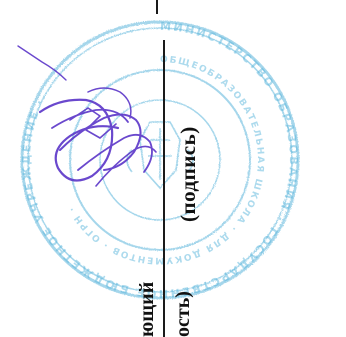 The image size is (346, 337). What do you see at coordinates (183, 314) in the screenshot?
I see `position-caption-bottom: ость)` at bounding box center [183, 314].